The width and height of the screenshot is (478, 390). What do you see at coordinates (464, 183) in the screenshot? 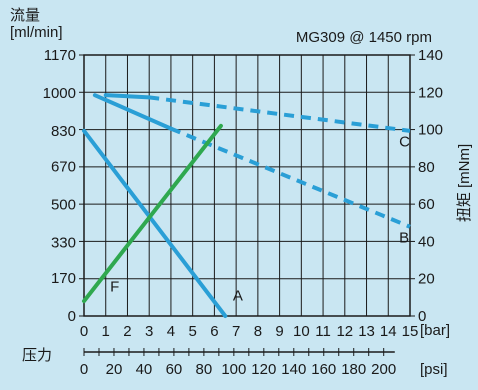
I see `right-axis-title: 扭矩 [mNm]` at bounding box center [464, 183].